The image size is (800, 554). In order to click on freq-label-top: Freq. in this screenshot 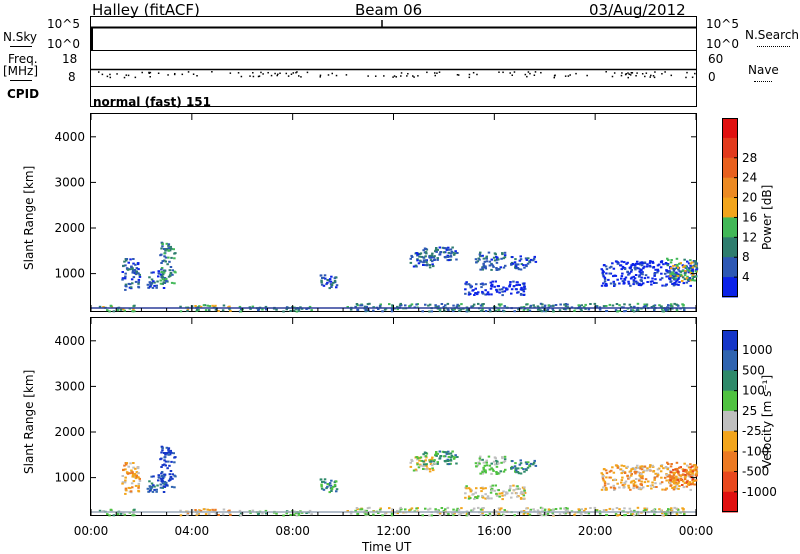, I will do `click(23, 59)`.